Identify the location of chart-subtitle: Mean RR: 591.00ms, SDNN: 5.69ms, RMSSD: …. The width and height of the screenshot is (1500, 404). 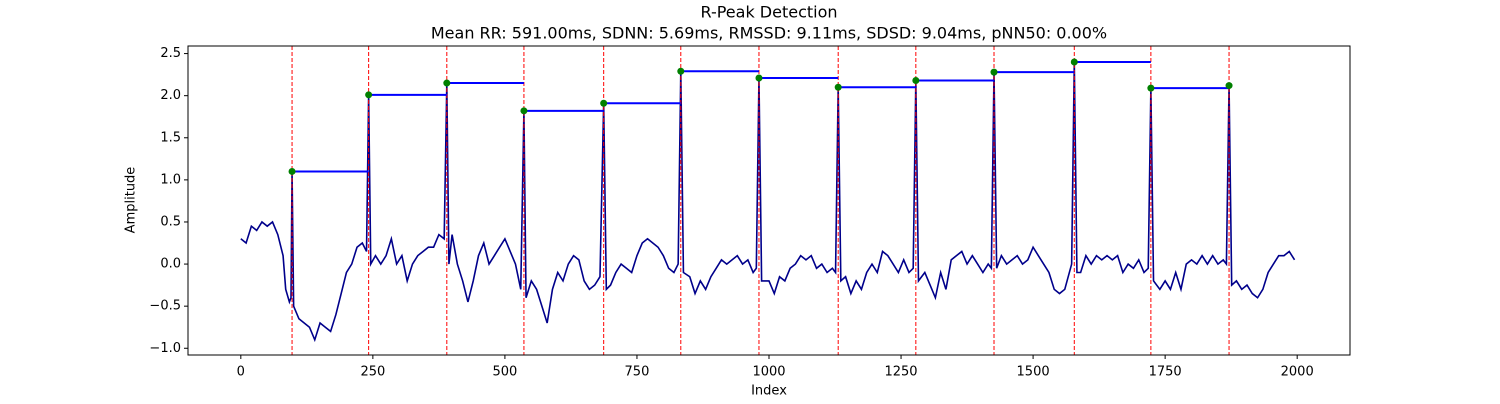
(769, 33).